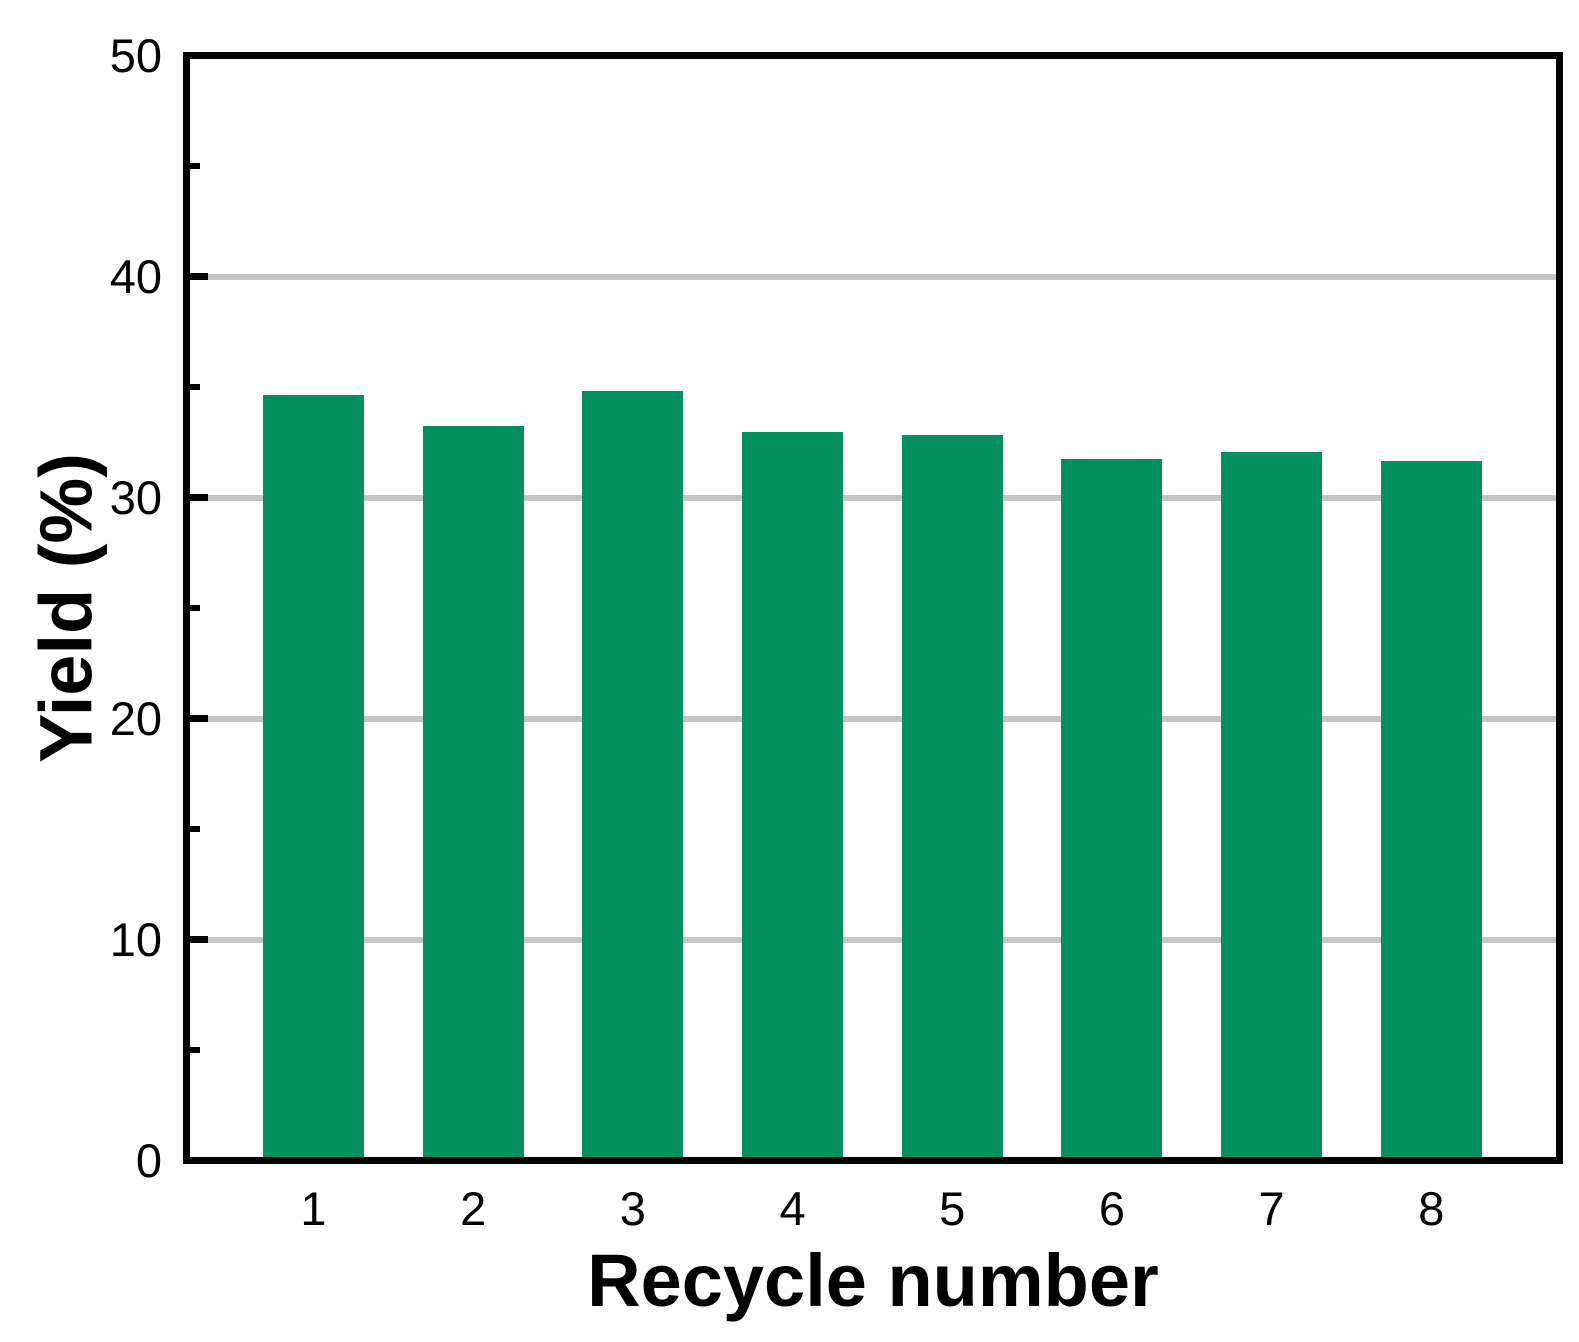  Describe the element at coordinates (148, 1160) in the screenshot. I see `y-tick-label-0: 0` at that location.